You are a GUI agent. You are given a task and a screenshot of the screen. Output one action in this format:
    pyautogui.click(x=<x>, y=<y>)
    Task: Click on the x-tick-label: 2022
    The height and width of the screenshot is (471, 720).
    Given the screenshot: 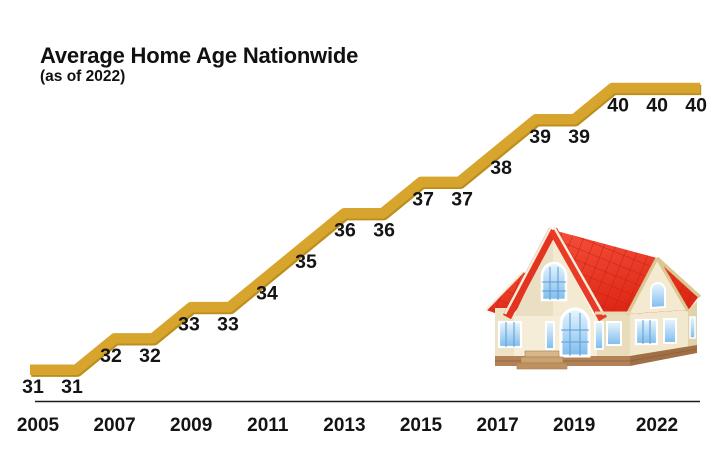 What is the action you would take?
    pyautogui.click(x=657, y=425)
    